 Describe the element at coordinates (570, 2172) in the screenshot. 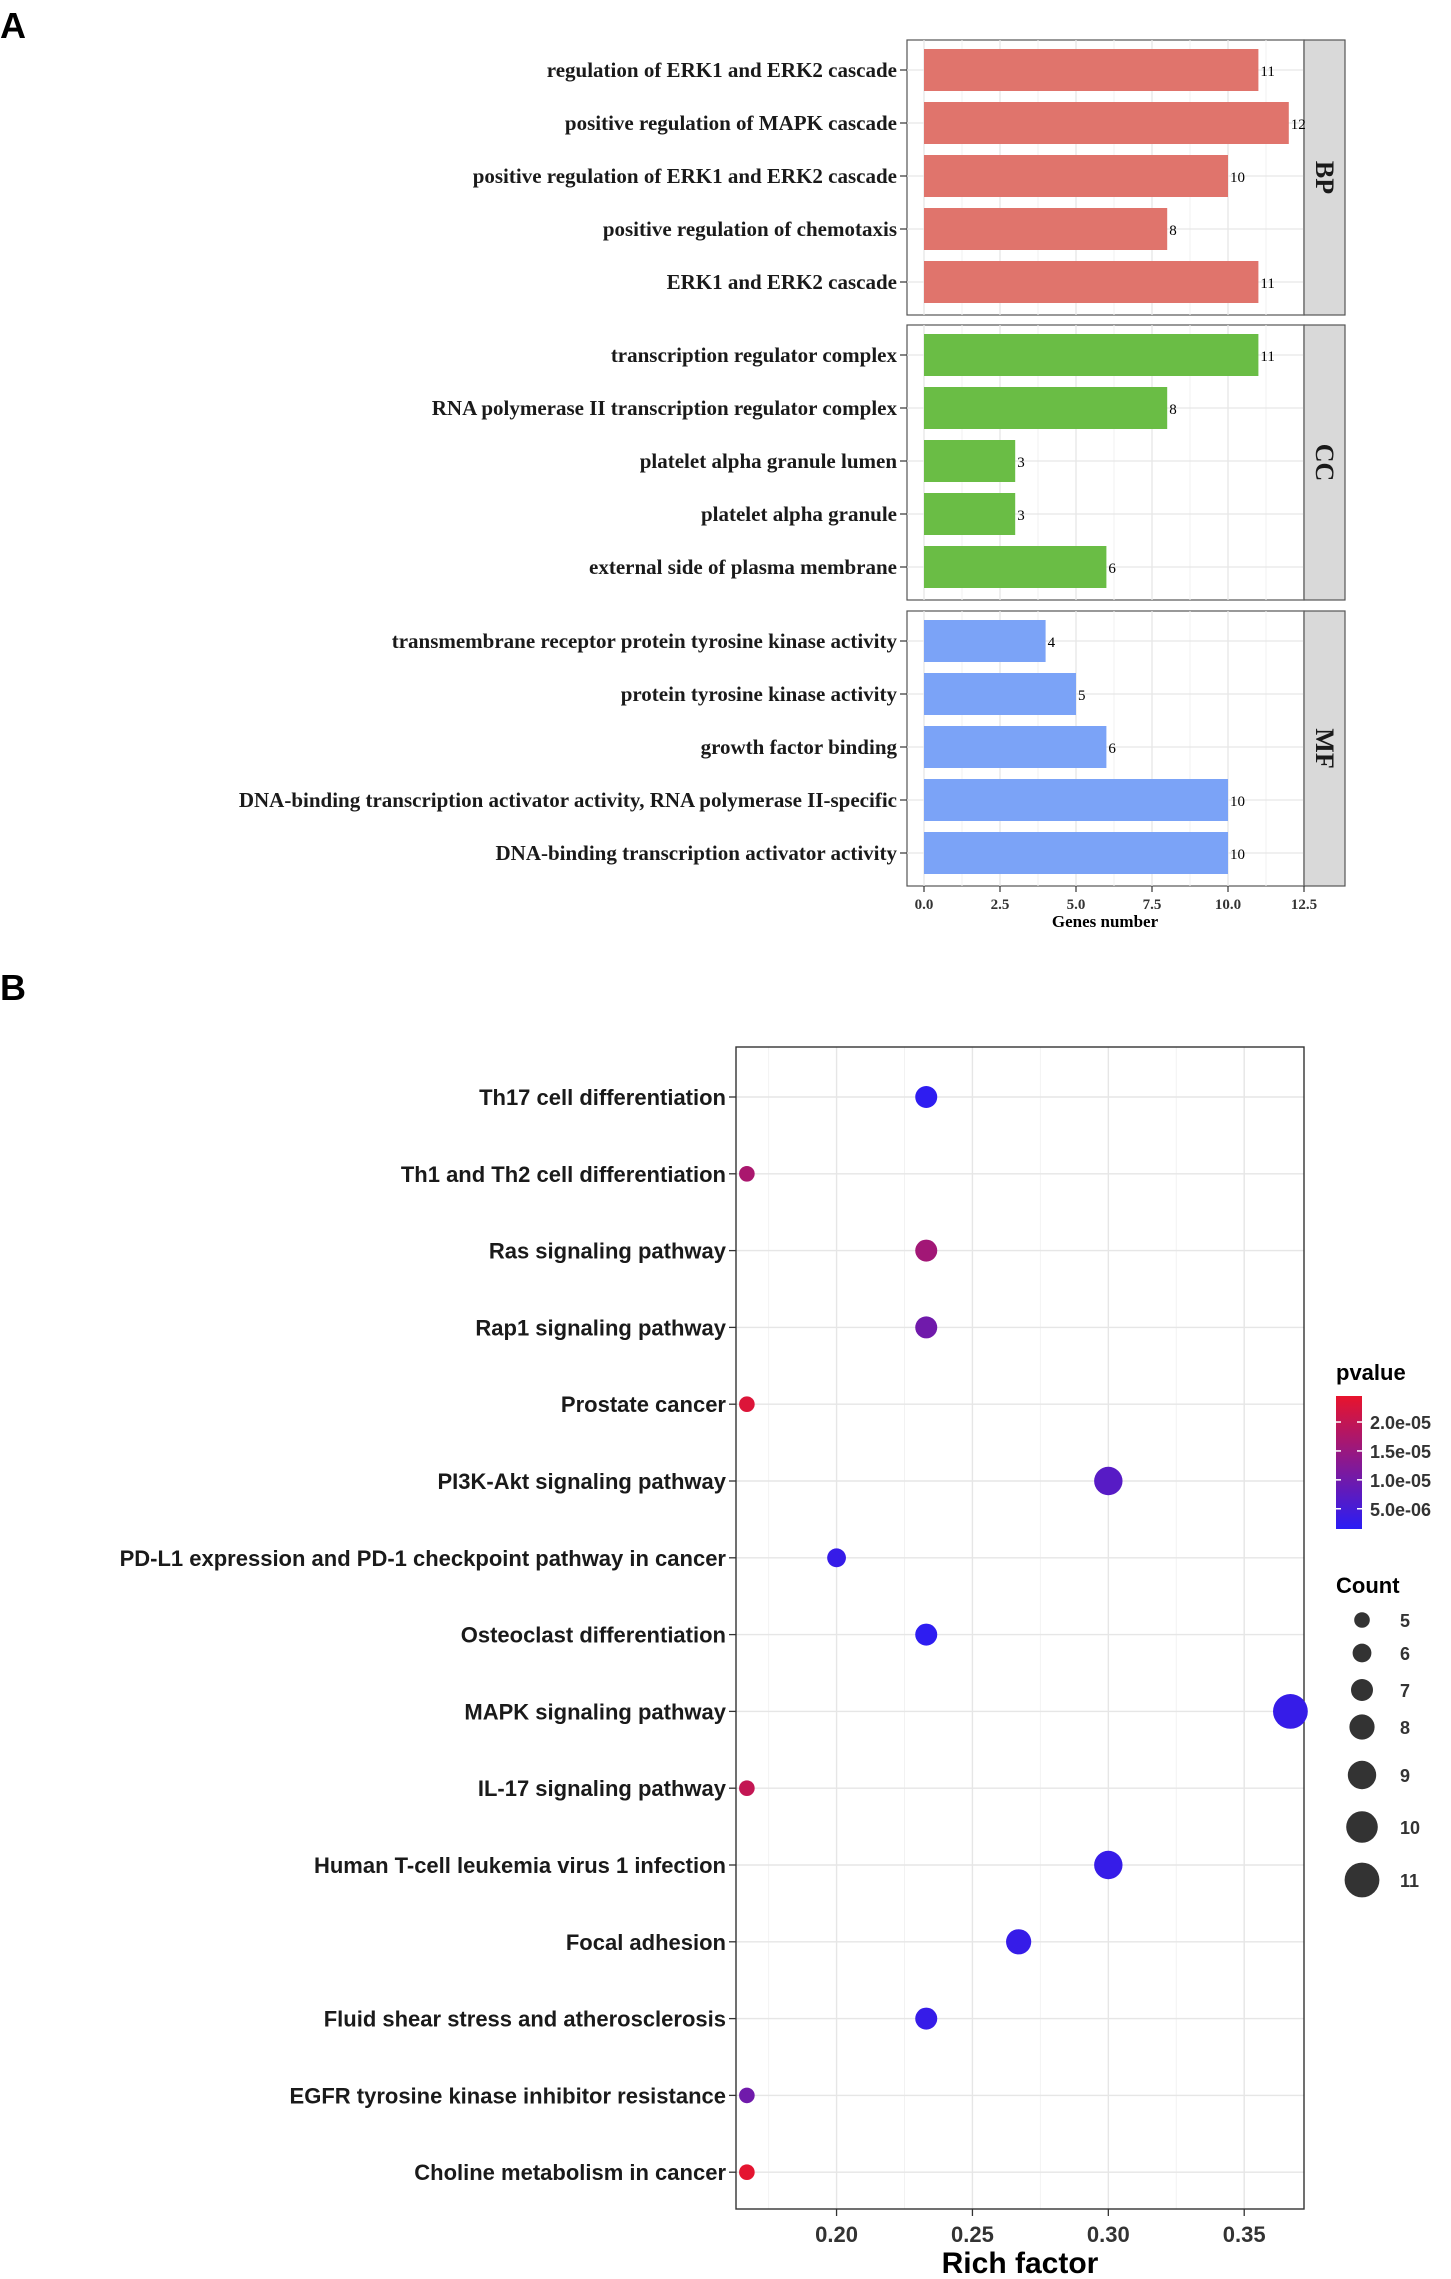

I see `category-label: Choline metabolism in cancer` at that location.